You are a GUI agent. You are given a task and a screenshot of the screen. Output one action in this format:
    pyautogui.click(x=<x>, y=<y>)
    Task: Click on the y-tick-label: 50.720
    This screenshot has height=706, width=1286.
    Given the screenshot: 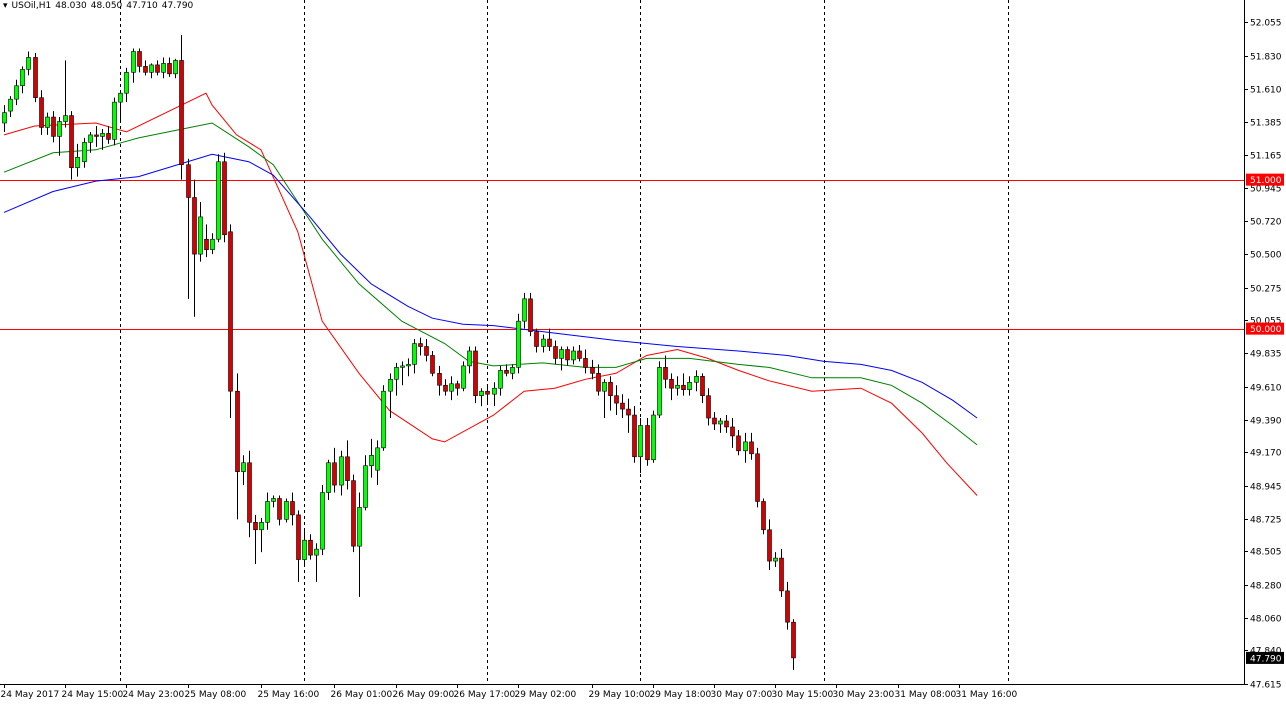 What is the action you would take?
    pyautogui.click(x=1266, y=223)
    